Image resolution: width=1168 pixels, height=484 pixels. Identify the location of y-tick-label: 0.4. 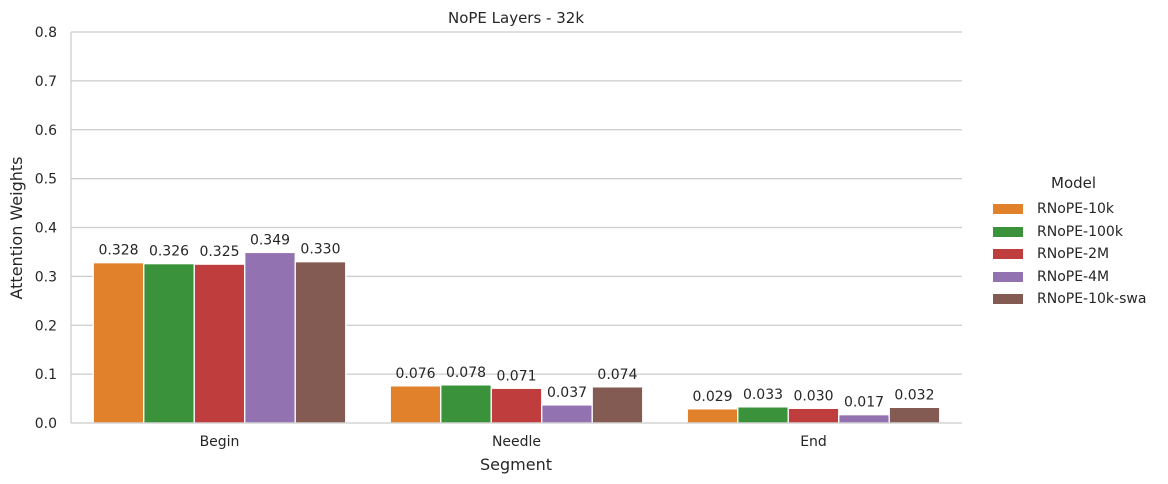
(46, 229).